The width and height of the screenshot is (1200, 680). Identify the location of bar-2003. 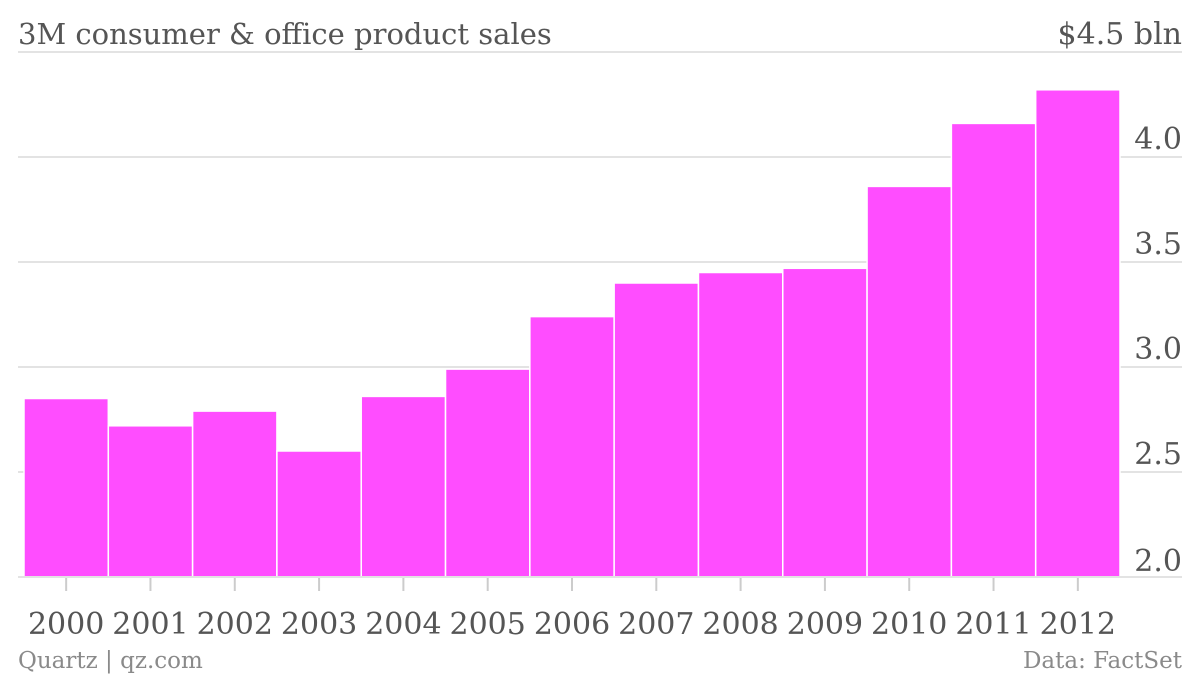
(319, 514).